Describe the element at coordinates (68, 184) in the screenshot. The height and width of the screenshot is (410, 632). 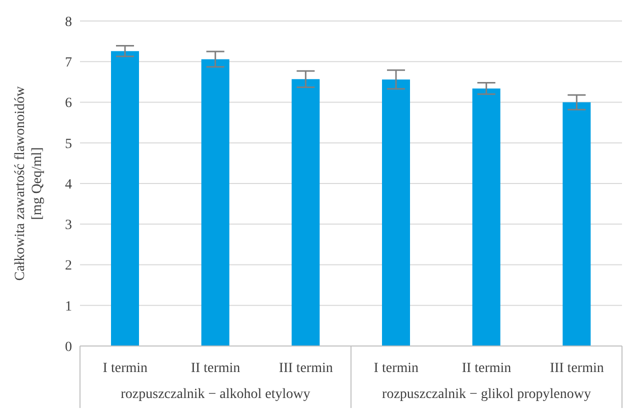
I see `y-tick-label: 4` at that location.